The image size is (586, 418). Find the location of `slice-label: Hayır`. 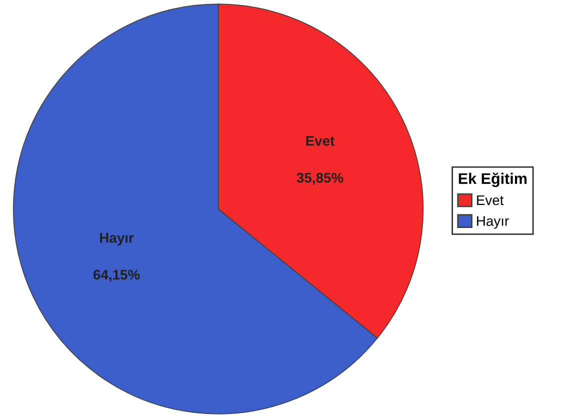

slice-label: Hayır is located at coordinates (117, 239).